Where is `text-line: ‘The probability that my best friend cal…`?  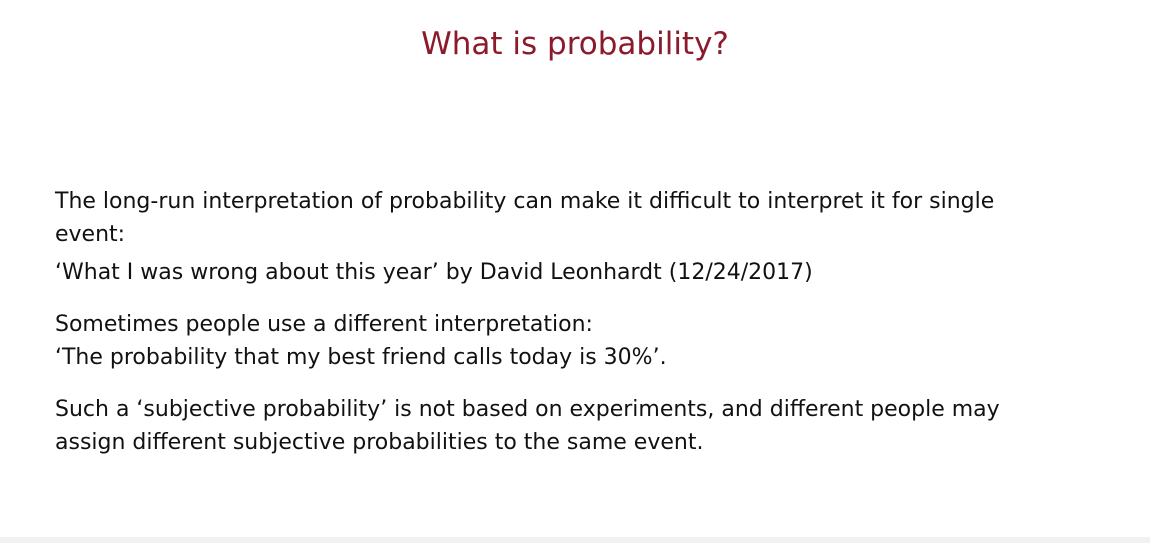 text-line: ‘The probability that my best friend cal… is located at coordinates (361, 357).